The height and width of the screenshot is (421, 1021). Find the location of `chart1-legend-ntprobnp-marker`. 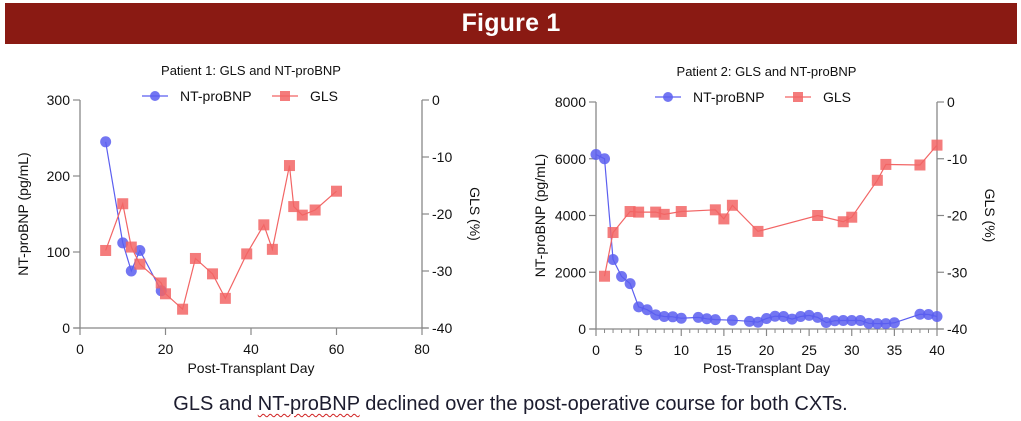

chart1-legend-ntprobnp-marker is located at coordinates (155, 96).